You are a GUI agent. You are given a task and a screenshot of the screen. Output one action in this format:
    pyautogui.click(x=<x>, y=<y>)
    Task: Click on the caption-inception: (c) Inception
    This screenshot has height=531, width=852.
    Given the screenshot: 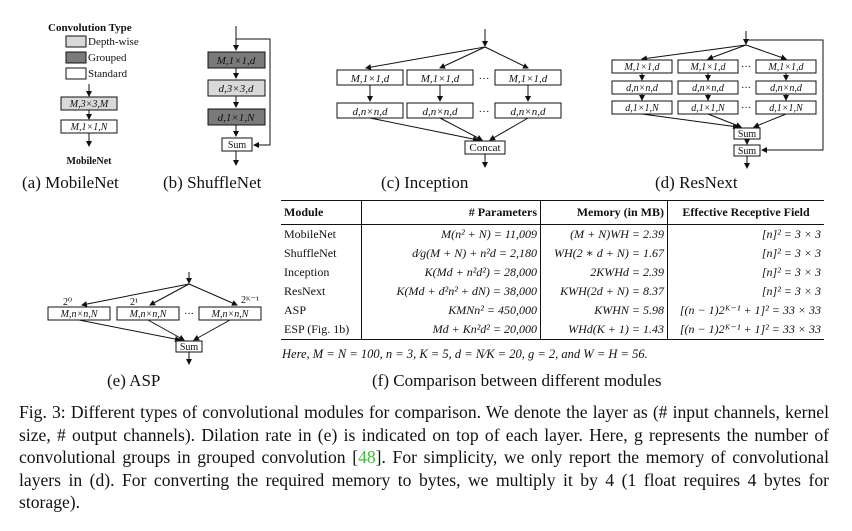 What is the action you would take?
    pyautogui.click(x=425, y=182)
    